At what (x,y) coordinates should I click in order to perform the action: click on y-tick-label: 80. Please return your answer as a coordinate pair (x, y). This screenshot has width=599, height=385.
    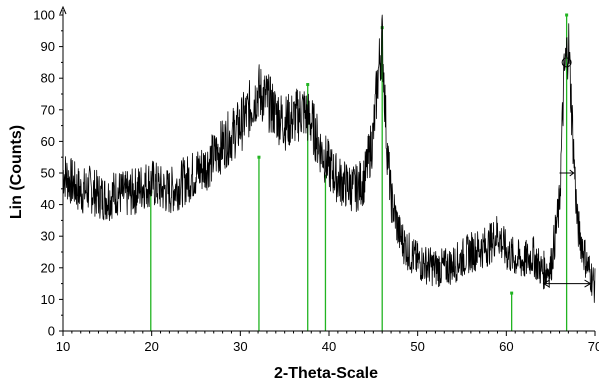
    Looking at the image, I should click on (48, 78).